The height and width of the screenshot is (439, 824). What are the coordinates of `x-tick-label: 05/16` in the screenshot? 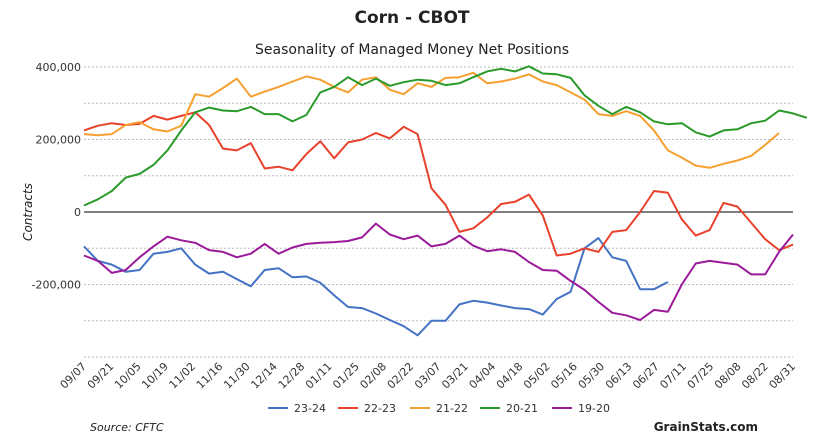 It's located at (564, 376).